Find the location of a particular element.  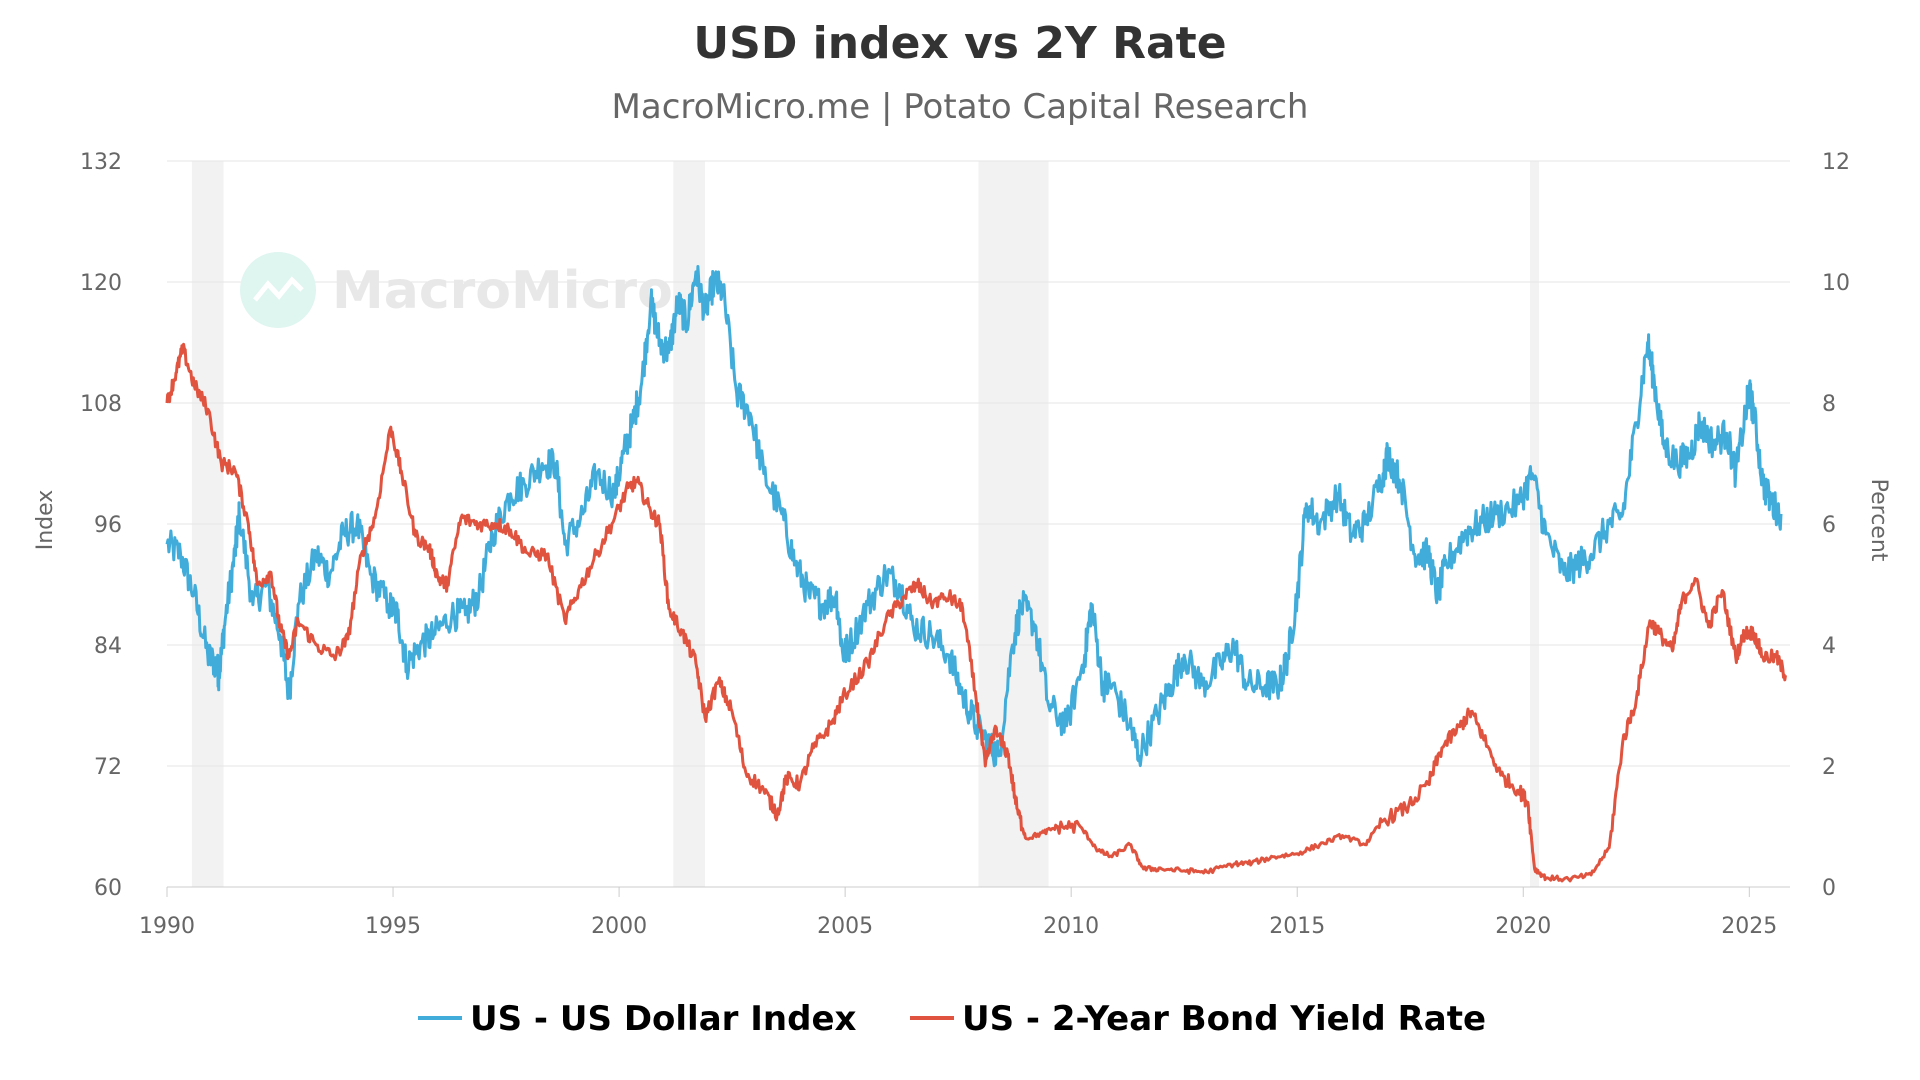

right-tick-label: 4 is located at coordinates (1829, 646).